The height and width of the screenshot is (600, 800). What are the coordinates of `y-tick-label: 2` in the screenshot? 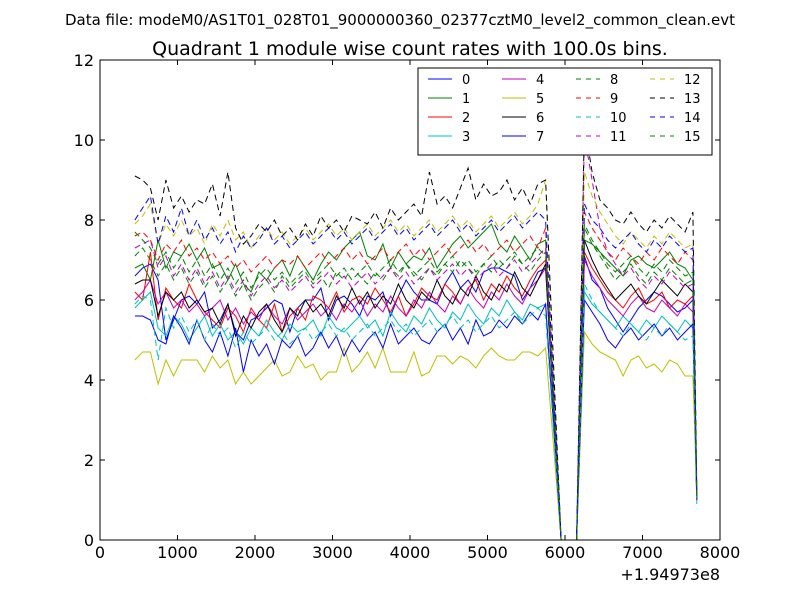 It's located at (89, 460).